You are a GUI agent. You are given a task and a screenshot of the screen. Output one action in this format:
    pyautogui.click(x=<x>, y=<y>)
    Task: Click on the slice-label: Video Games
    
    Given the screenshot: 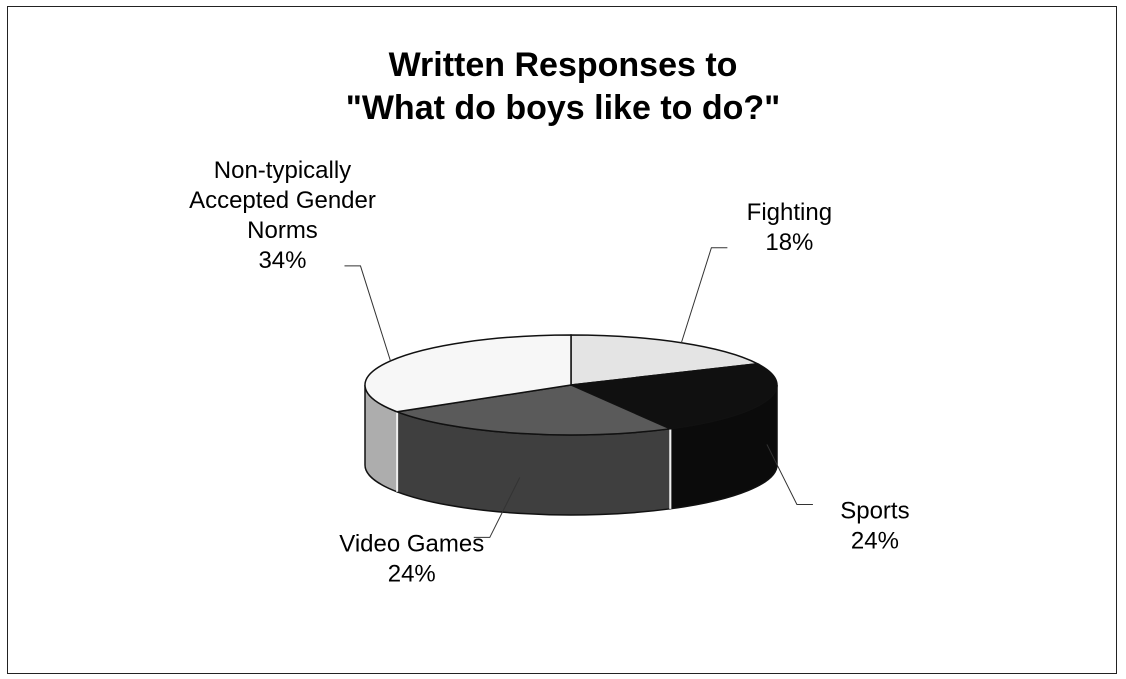 What is the action you would take?
    pyautogui.click(x=411, y=543)
    